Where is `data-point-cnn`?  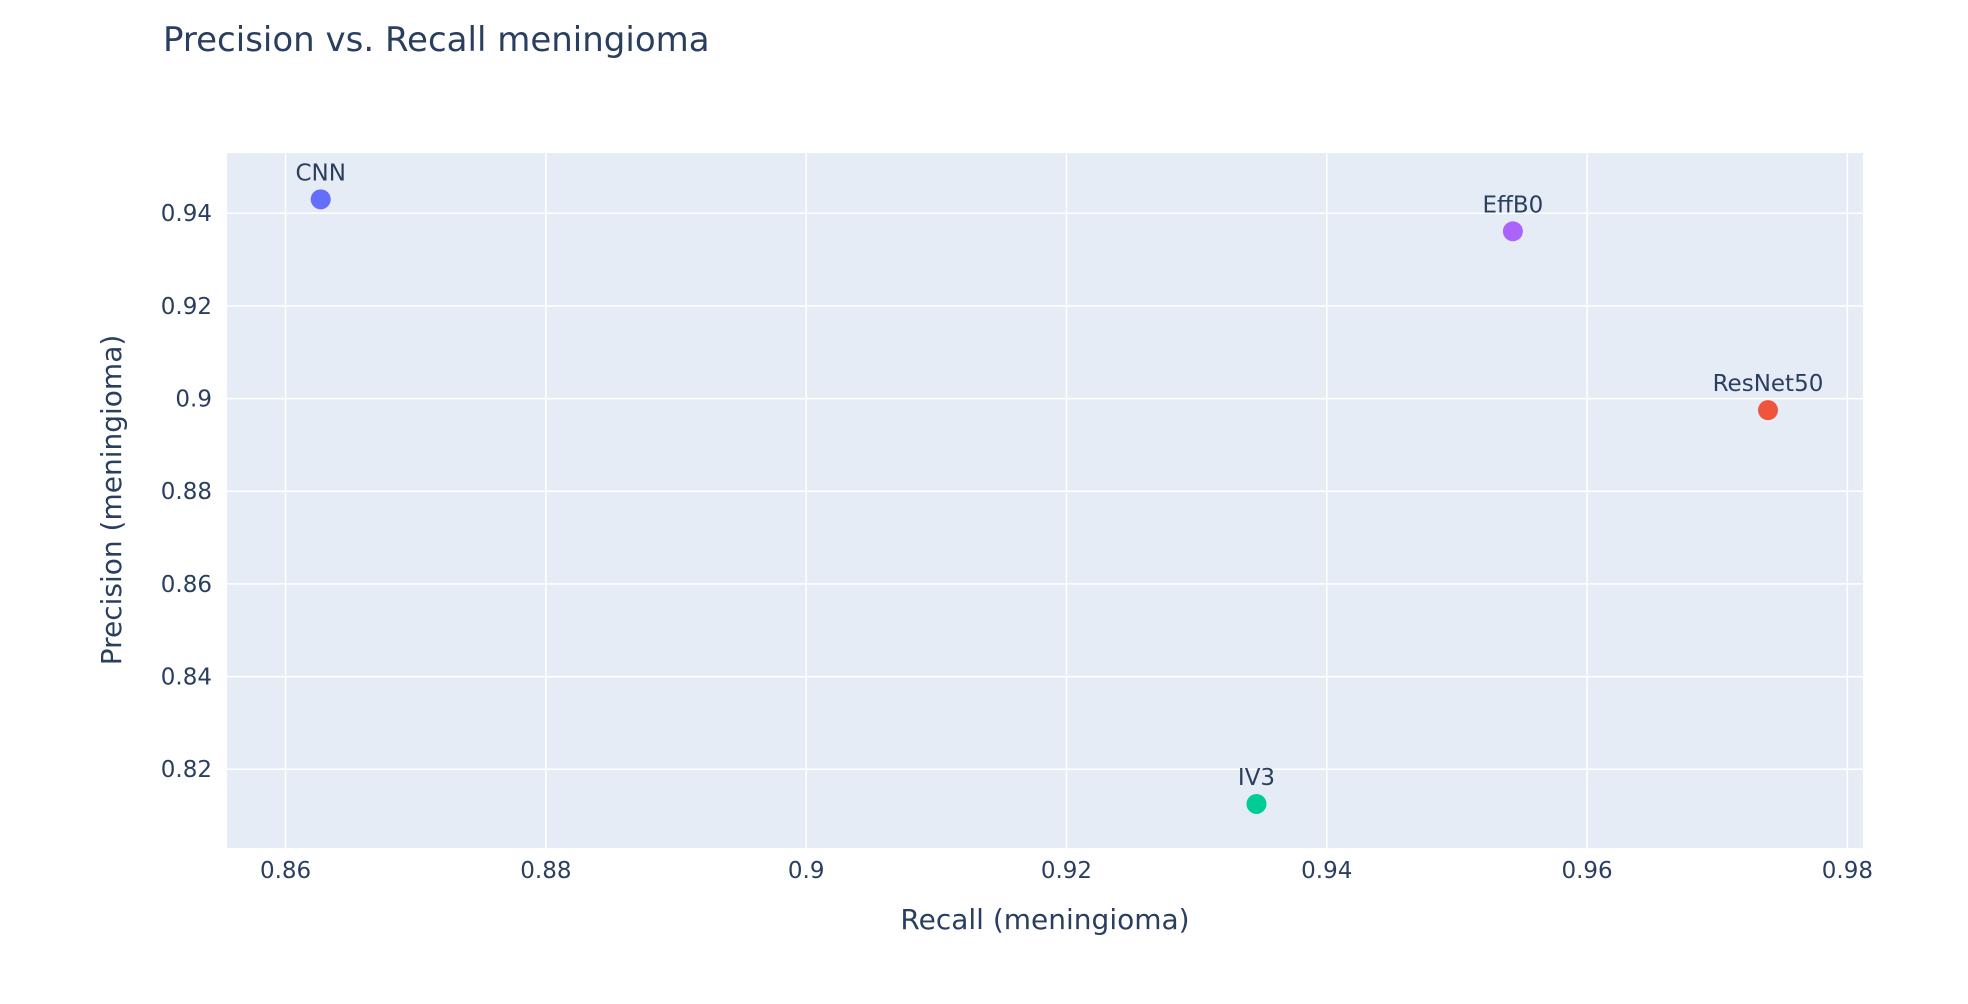 data-point-cnn is located at coordinates (320, 199).